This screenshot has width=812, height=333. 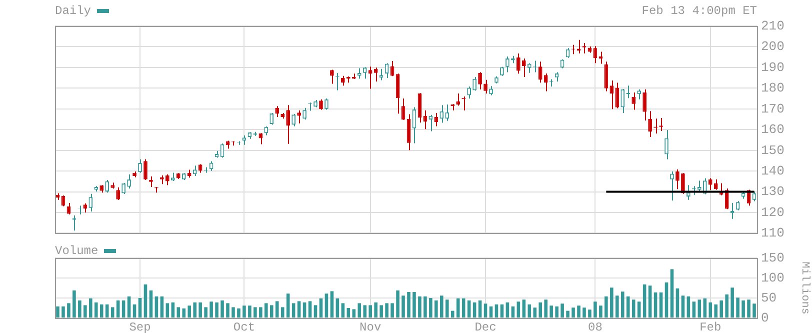 What do you see at coordinates (772, 46) in the screenshot?
I see `y-tick-label: 200` at bounding box center [772, 46].